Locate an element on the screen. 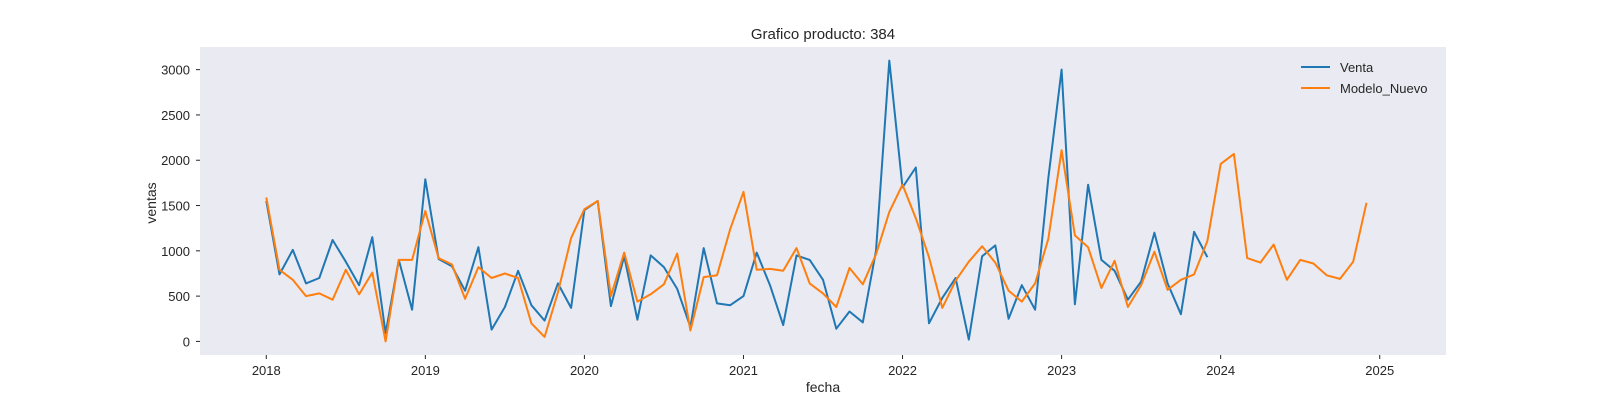 The image size is (1600, 400). x-tick-label: 2024 is located at coordinates (1220, 370).